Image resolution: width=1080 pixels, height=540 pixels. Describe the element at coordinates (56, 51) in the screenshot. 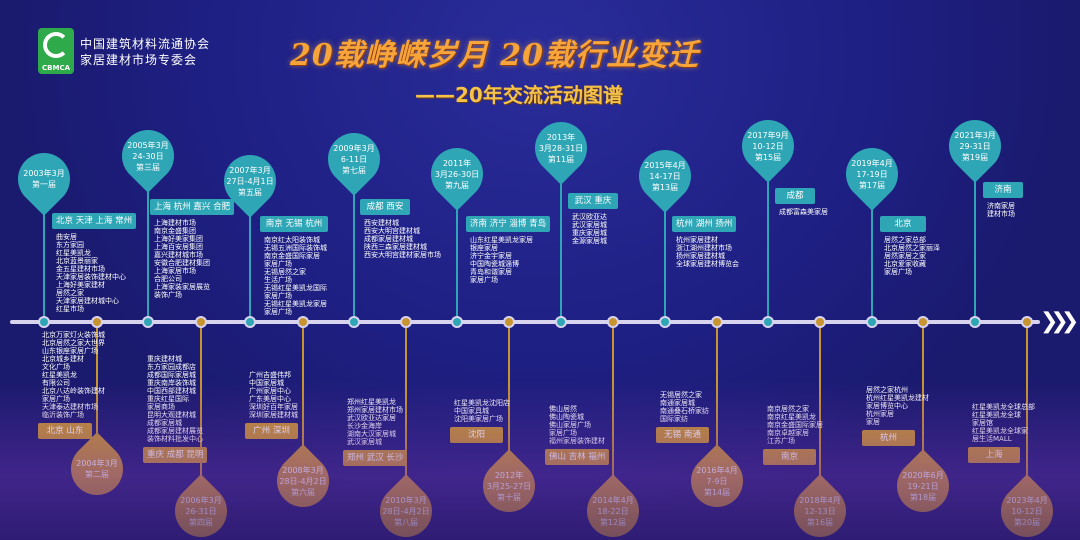

I see `cbmca-logo: CBMCA` at that location.